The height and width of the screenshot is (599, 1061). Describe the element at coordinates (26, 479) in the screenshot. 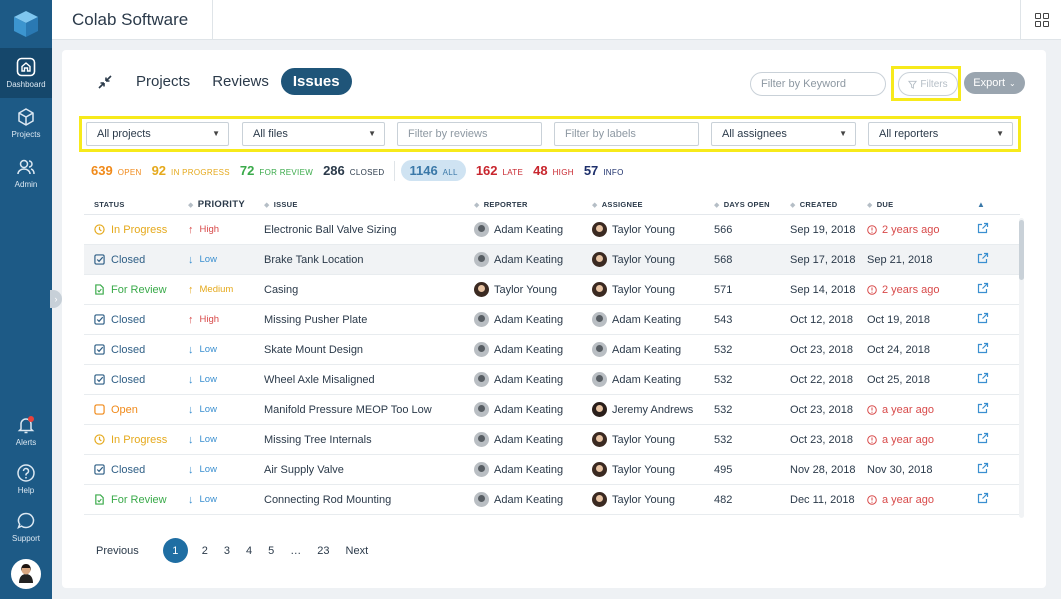

I see `sidebar-item-help: Help` at that location.